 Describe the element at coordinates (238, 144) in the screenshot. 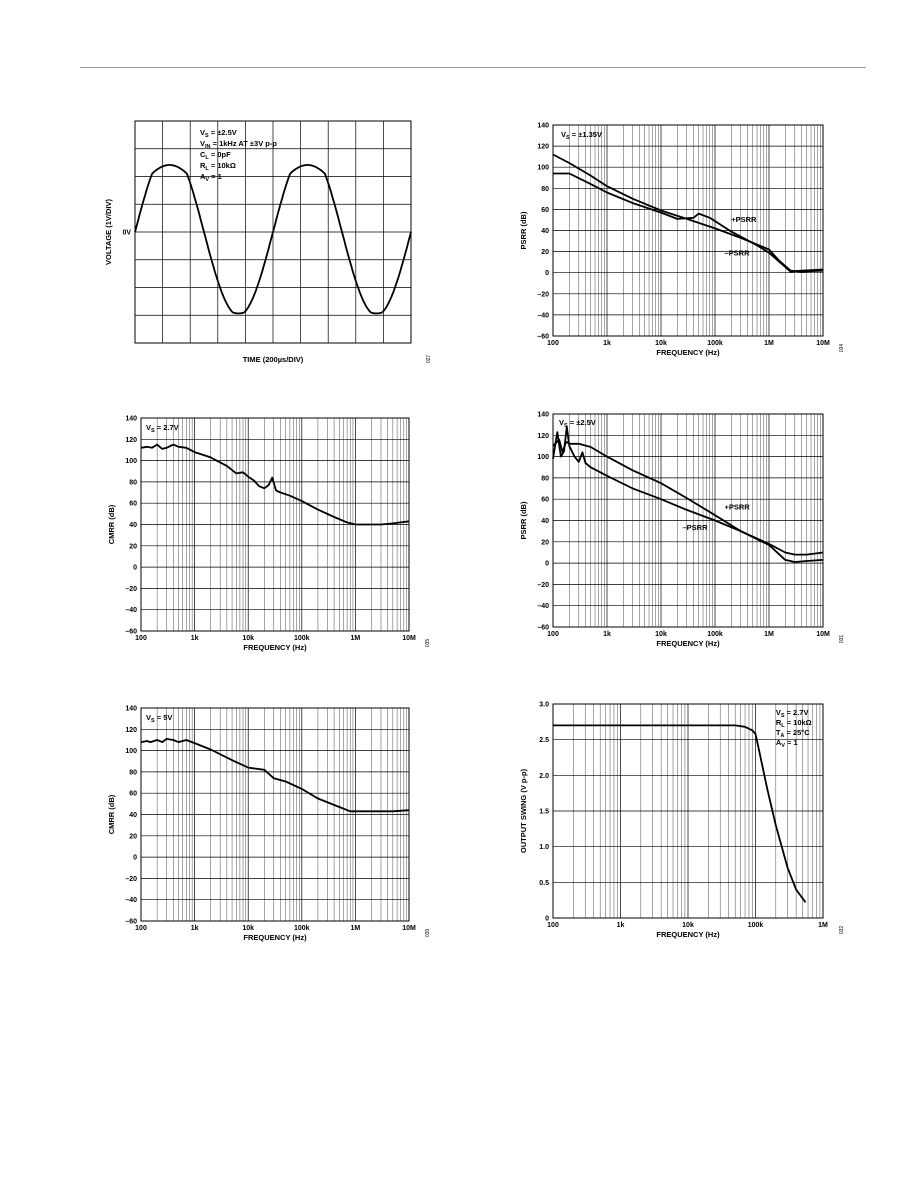

I see `condition-note: VIN = 1kHz AT ±3V p-p` at that location.